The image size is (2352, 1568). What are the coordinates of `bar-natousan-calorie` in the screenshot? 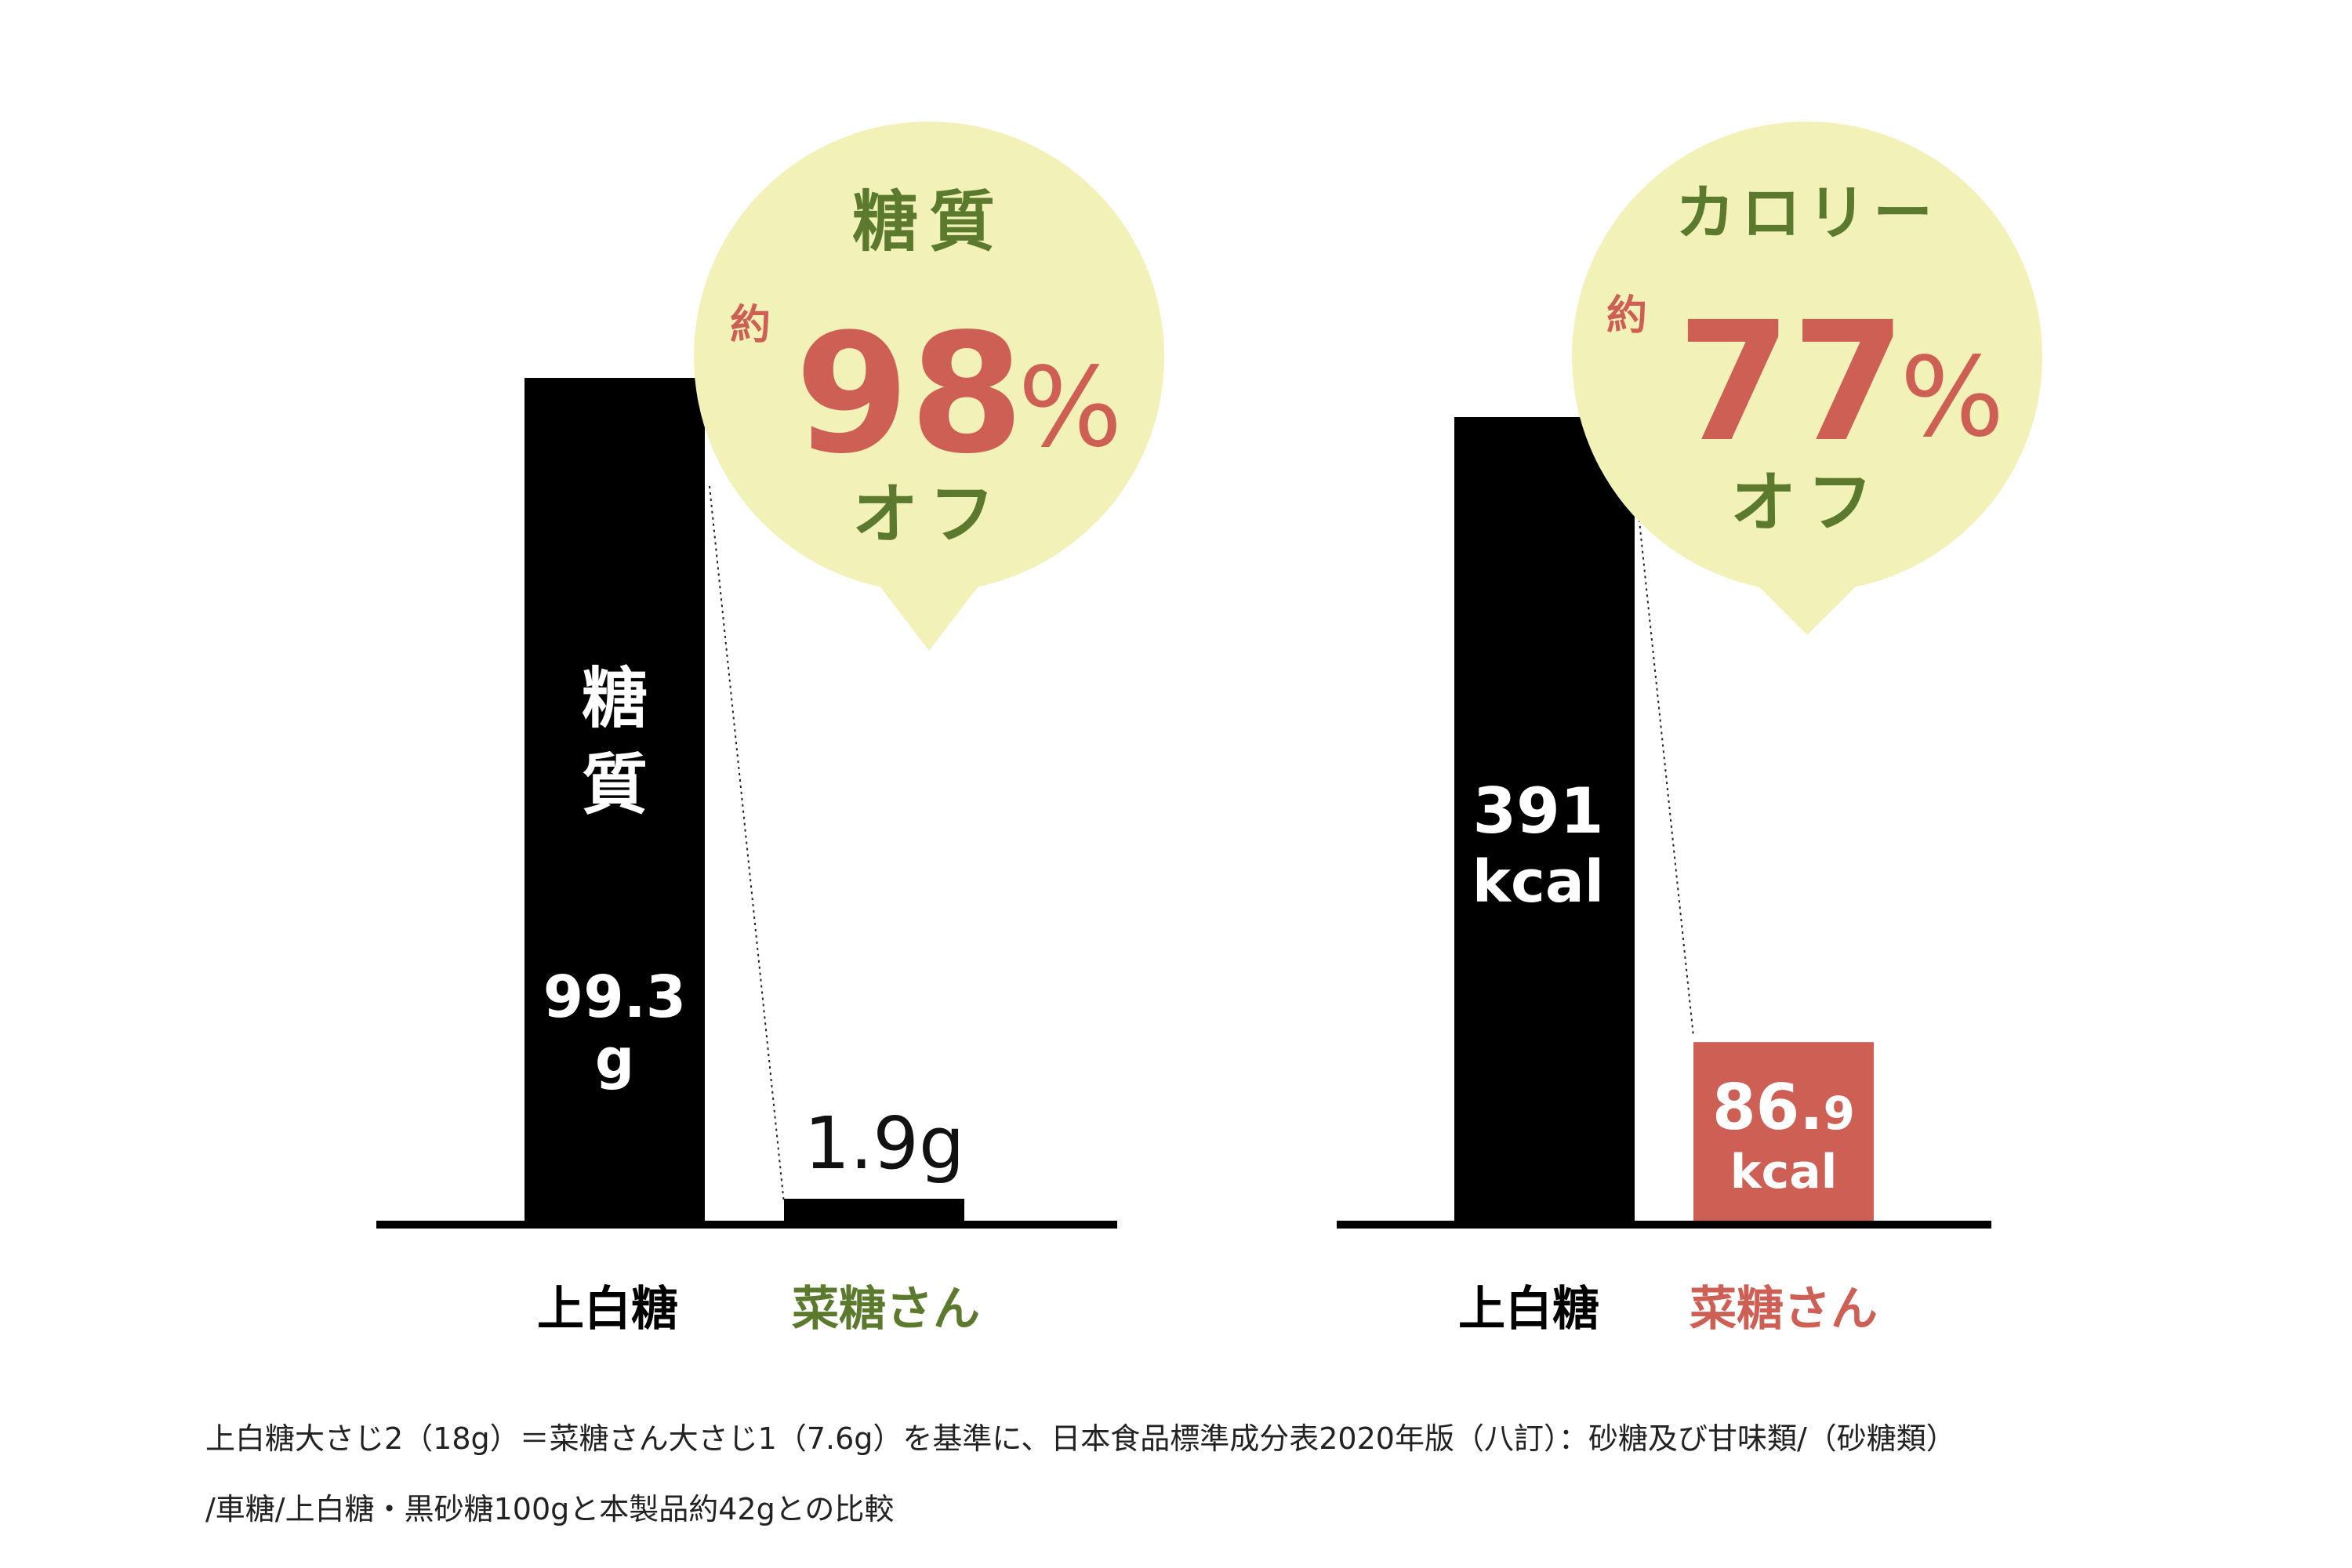 It's located at (1783, 1131).